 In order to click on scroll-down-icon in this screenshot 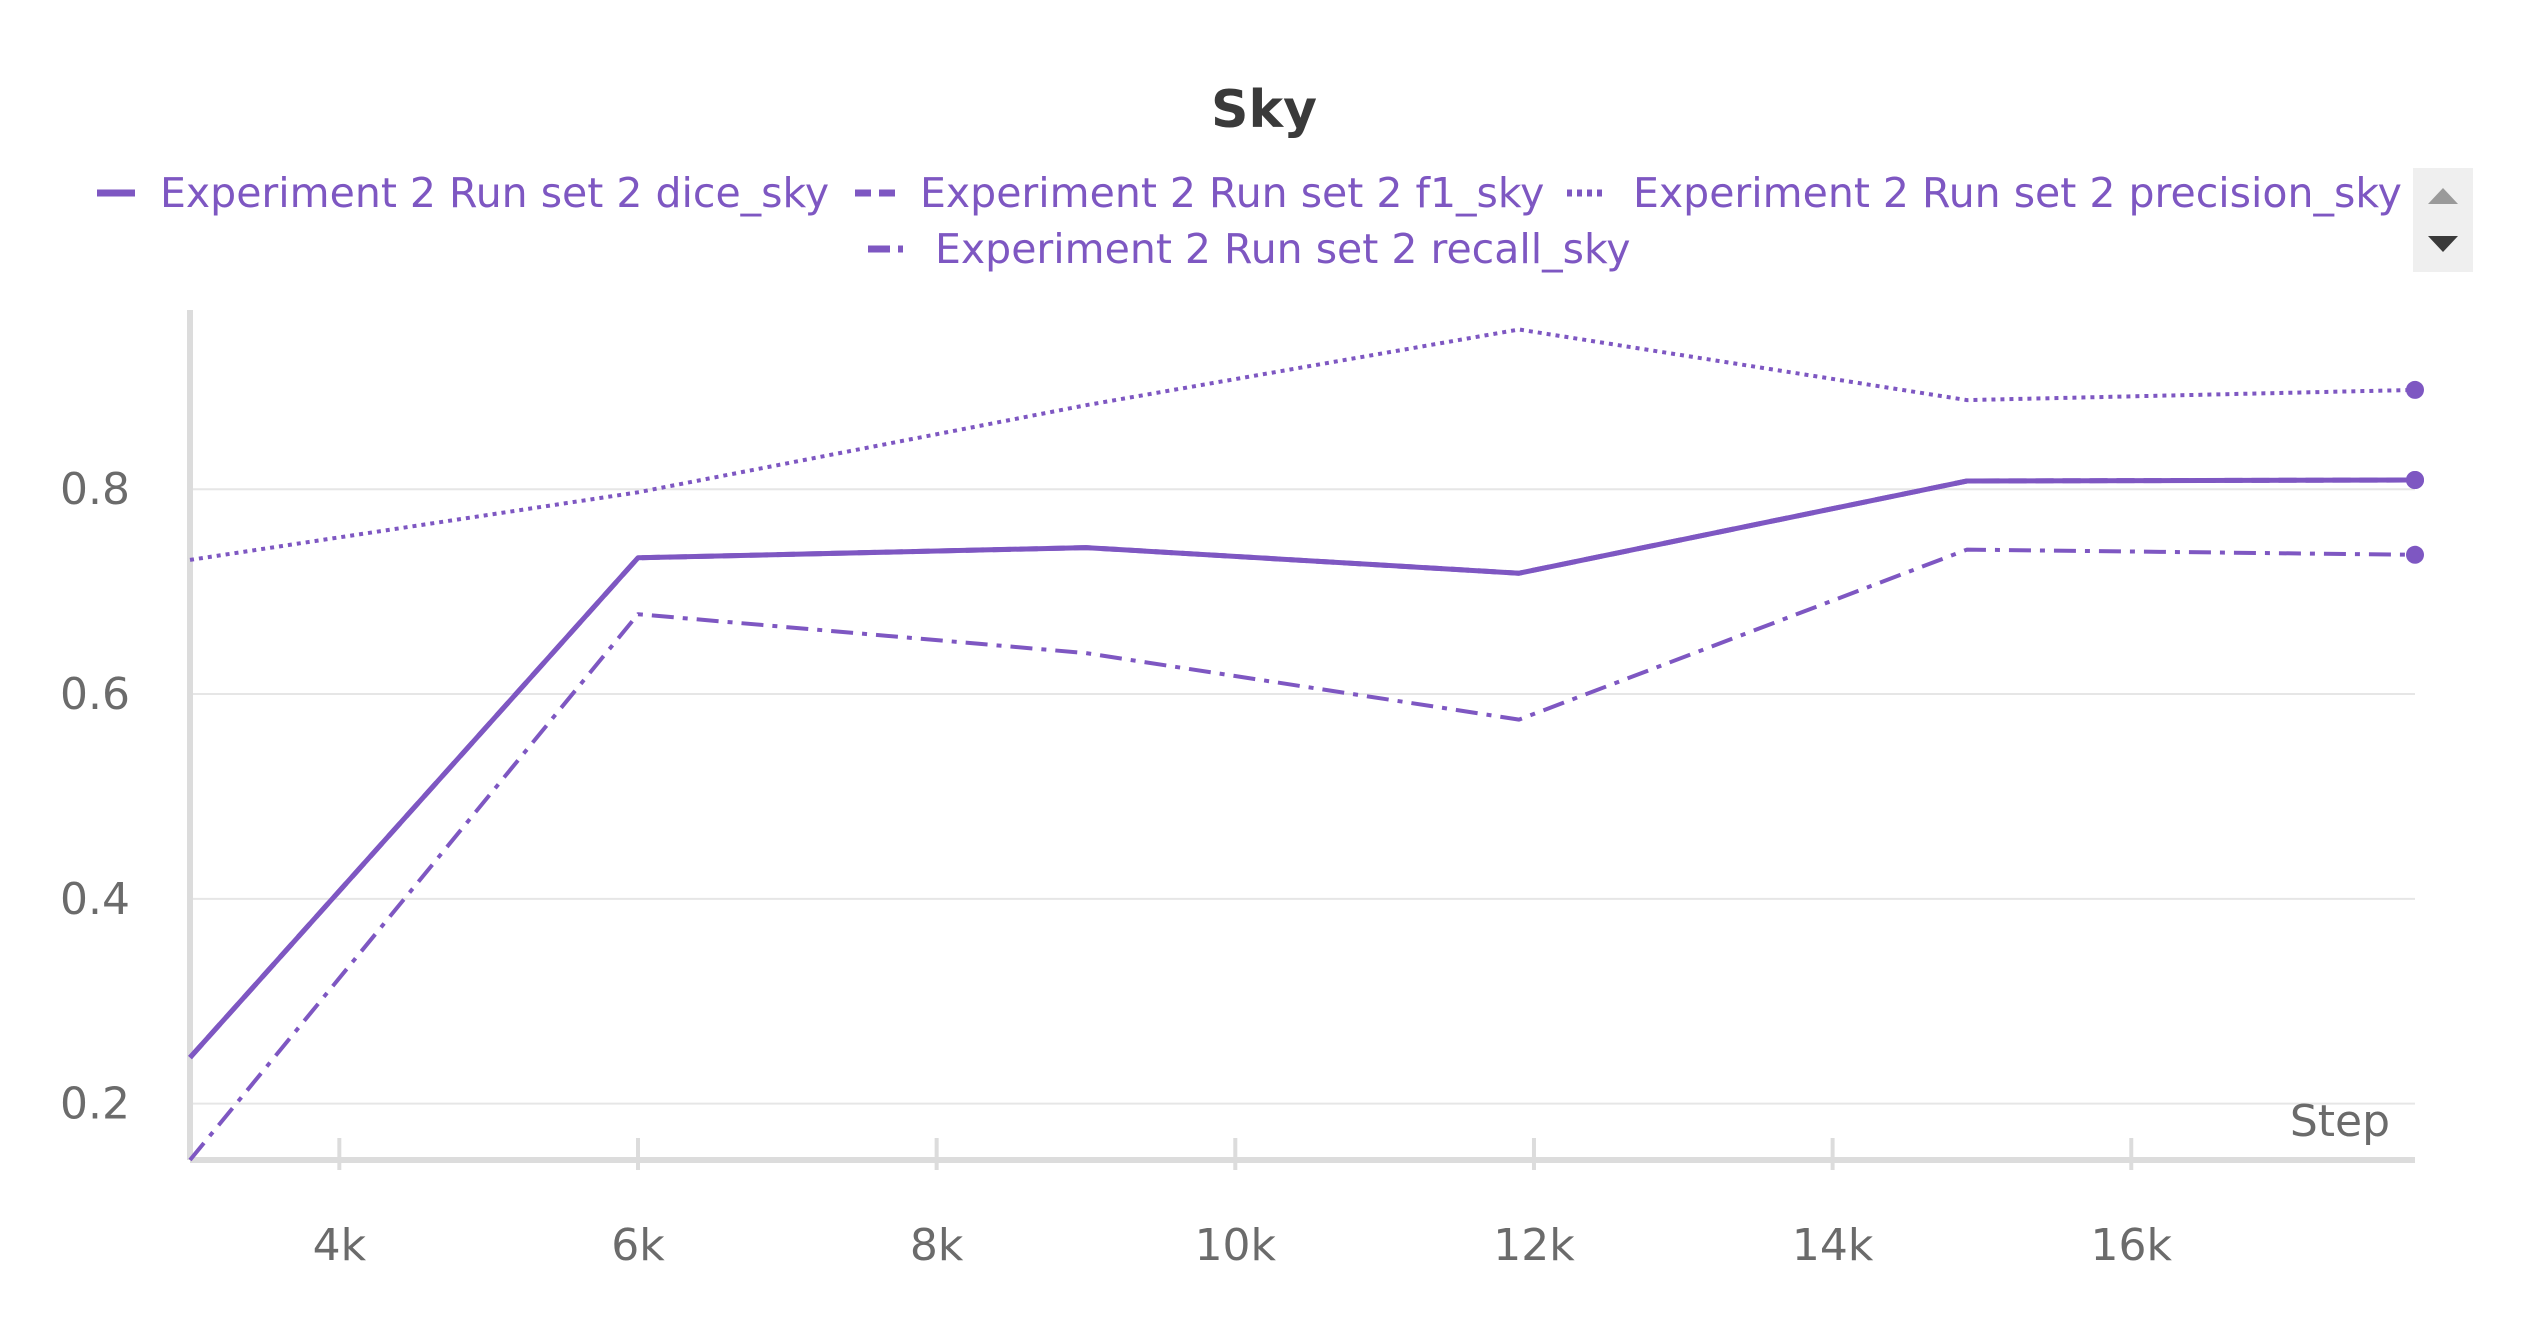, I will do `click(2443, 244)`.